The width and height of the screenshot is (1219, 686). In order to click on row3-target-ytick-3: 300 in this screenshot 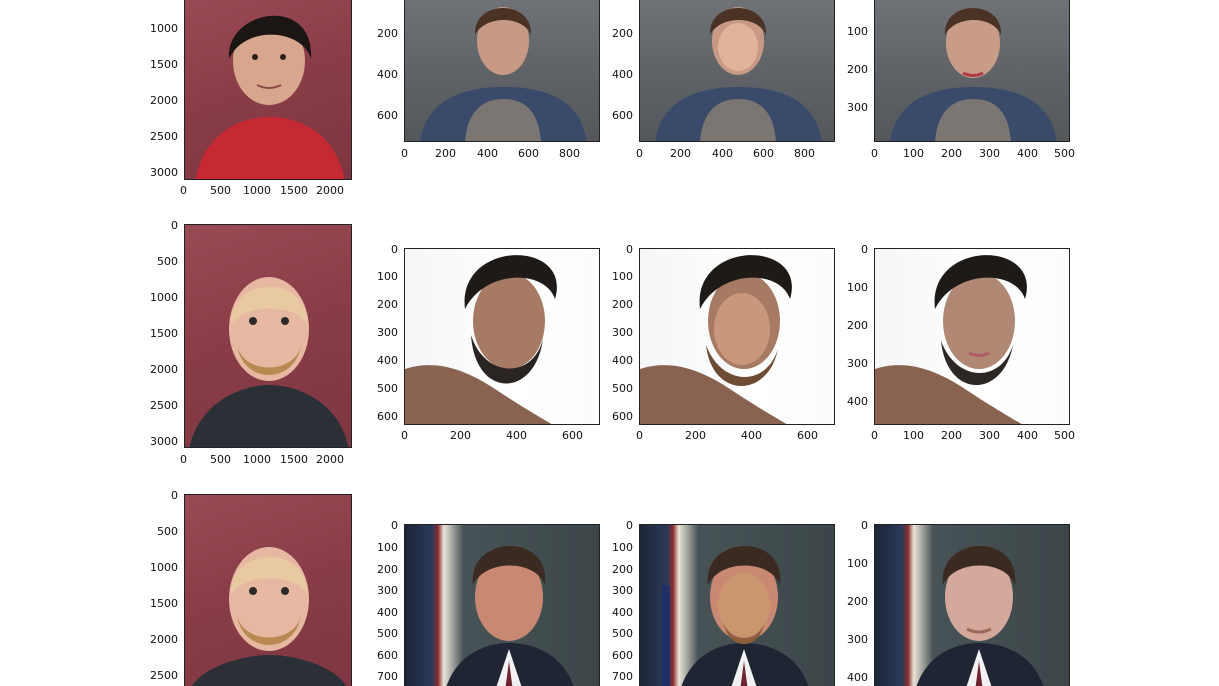, I will do `click(387, 590)`.